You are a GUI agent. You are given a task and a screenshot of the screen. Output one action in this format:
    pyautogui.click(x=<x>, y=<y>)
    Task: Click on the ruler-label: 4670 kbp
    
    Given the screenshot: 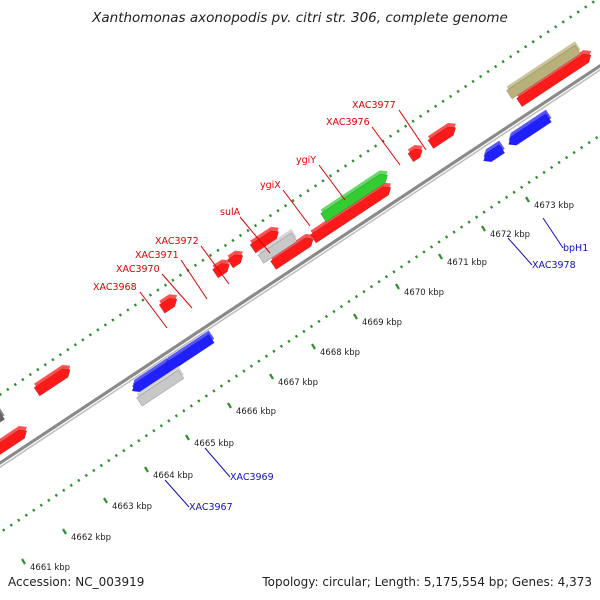 What is the action you would take?
    pyautogui.click(x=424, y=293)
    